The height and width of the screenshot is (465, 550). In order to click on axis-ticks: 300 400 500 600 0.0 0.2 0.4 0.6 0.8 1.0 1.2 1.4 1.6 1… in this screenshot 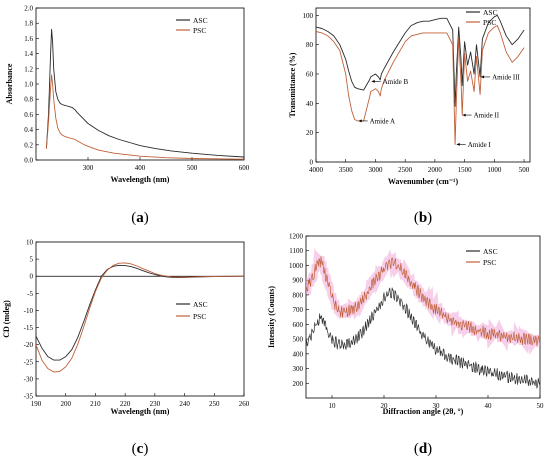, I will do `click(137, 89)`.